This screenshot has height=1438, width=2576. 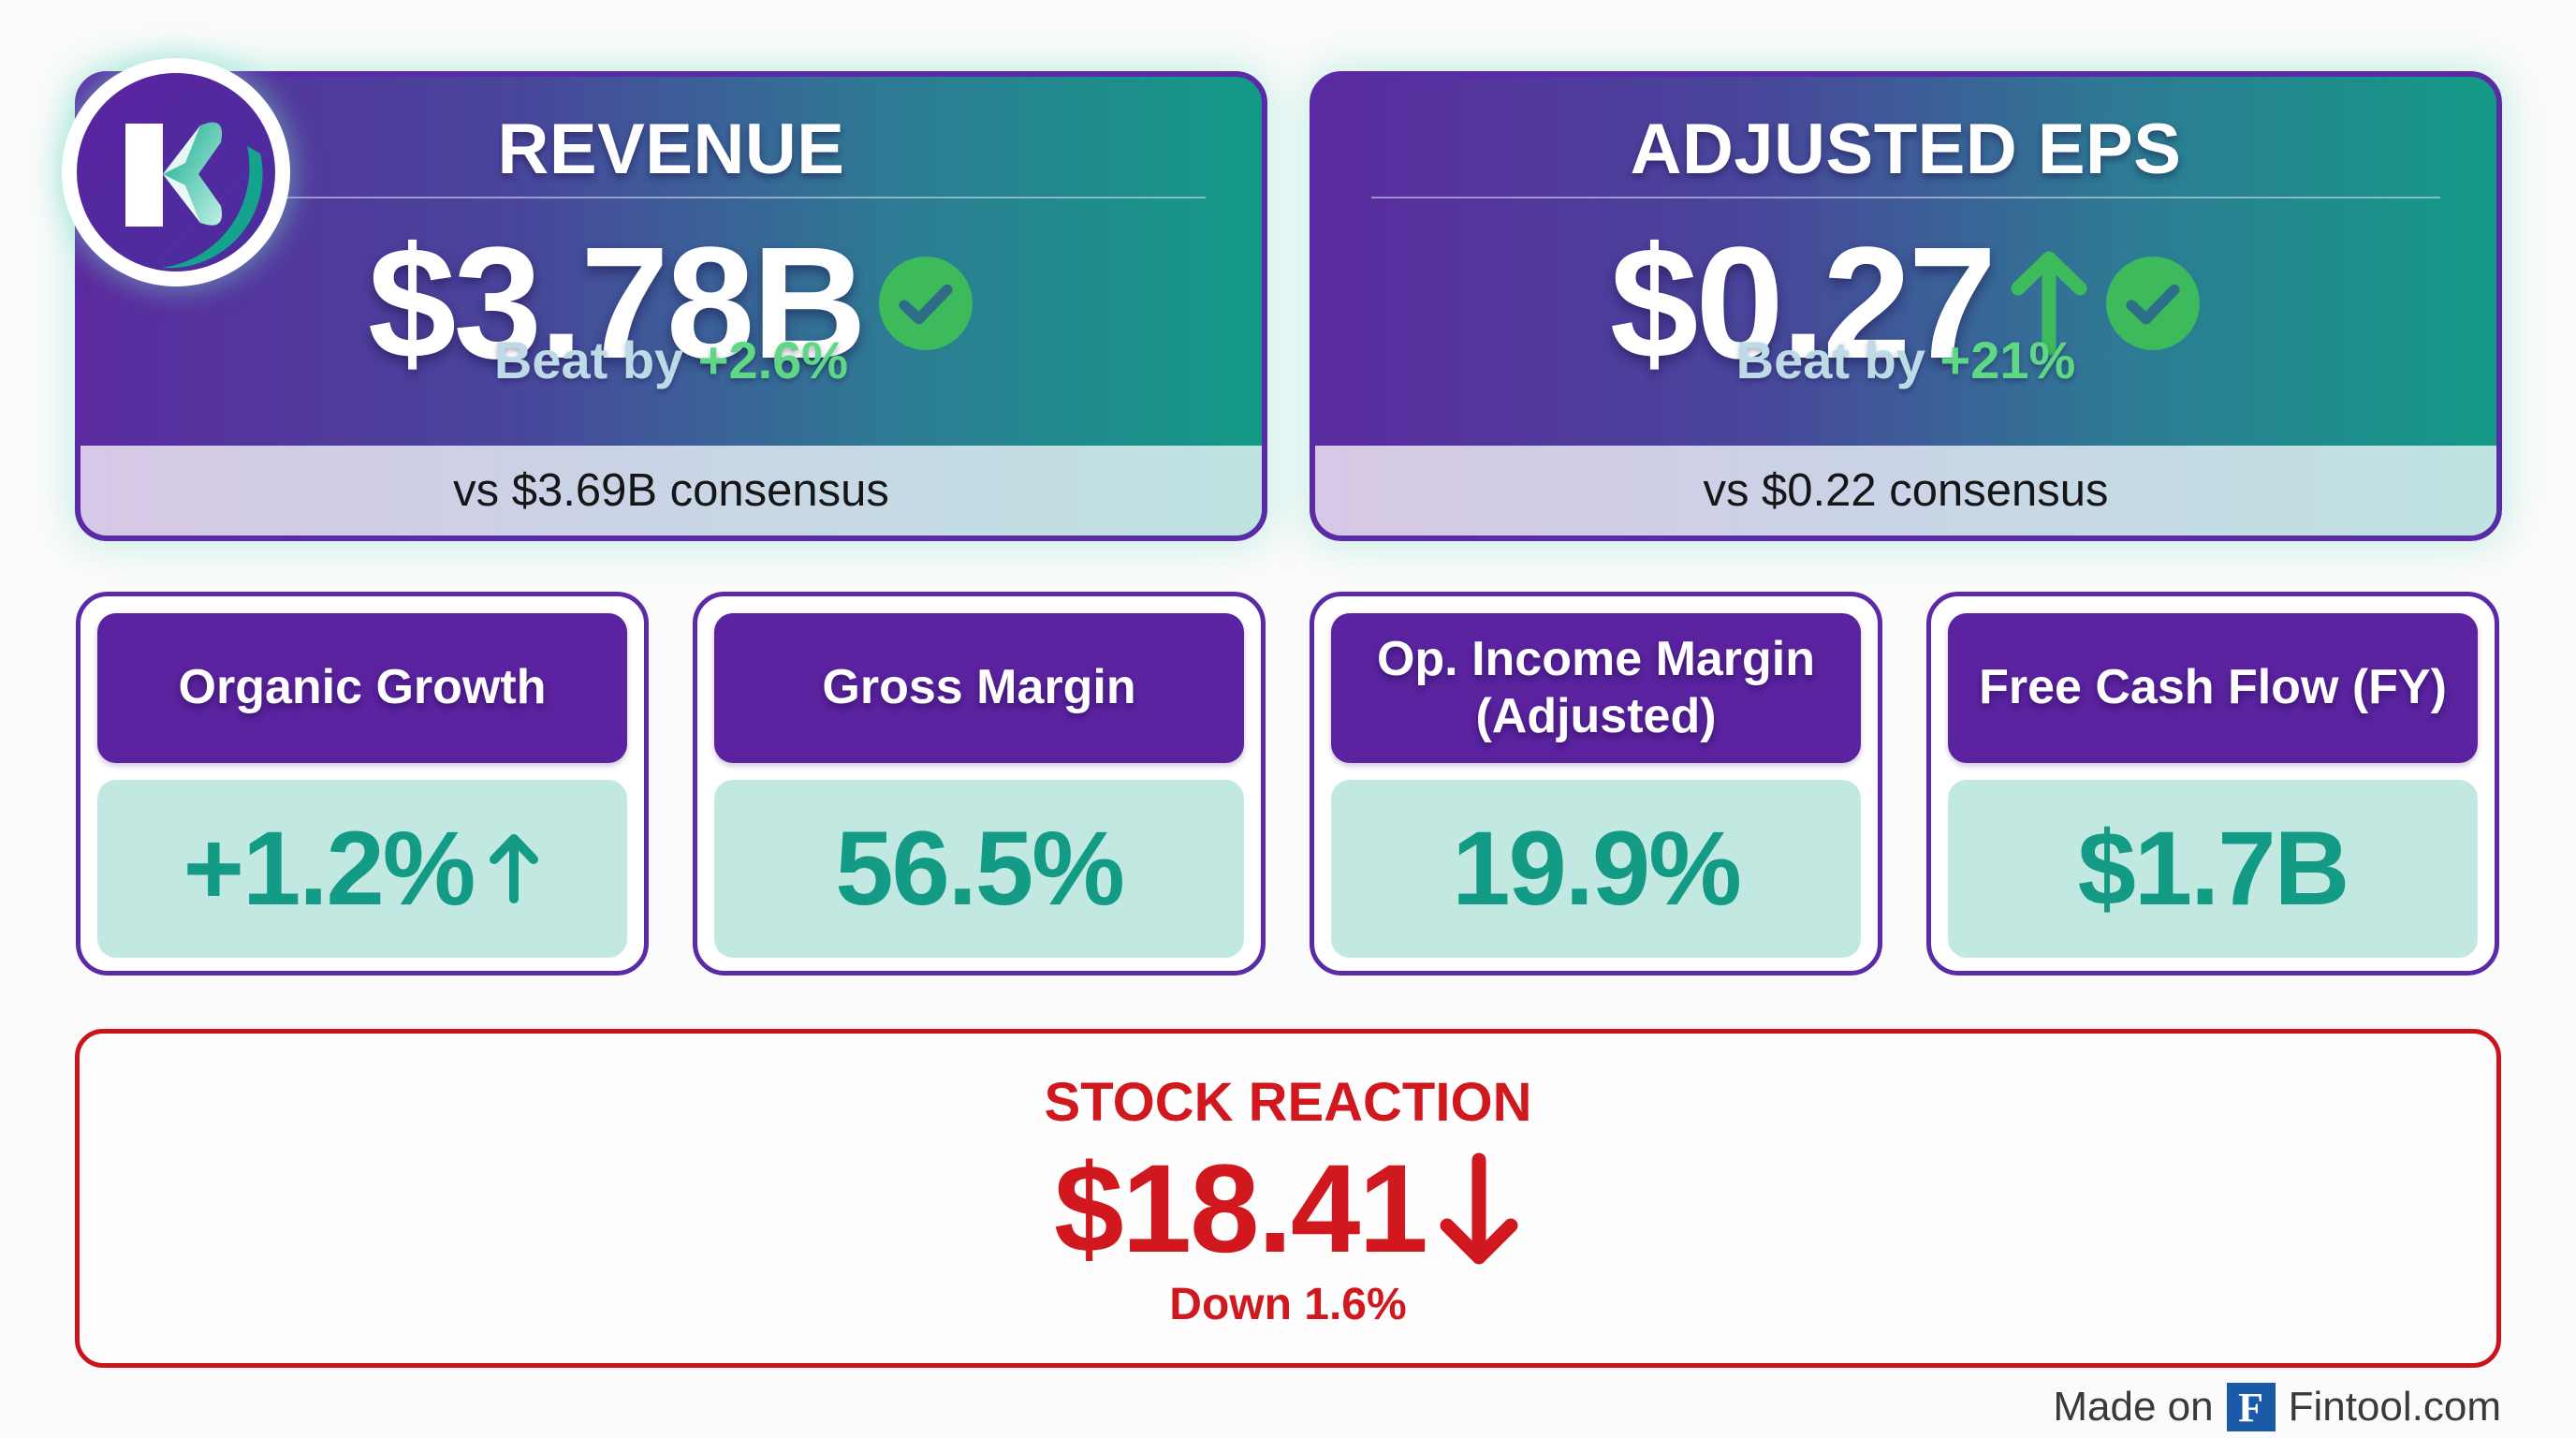 What do you see at coordinates (1288, 1102) in the screenshot?
I see `stock-title: STOCK REACTION` at bounding box center [1288, 1102].